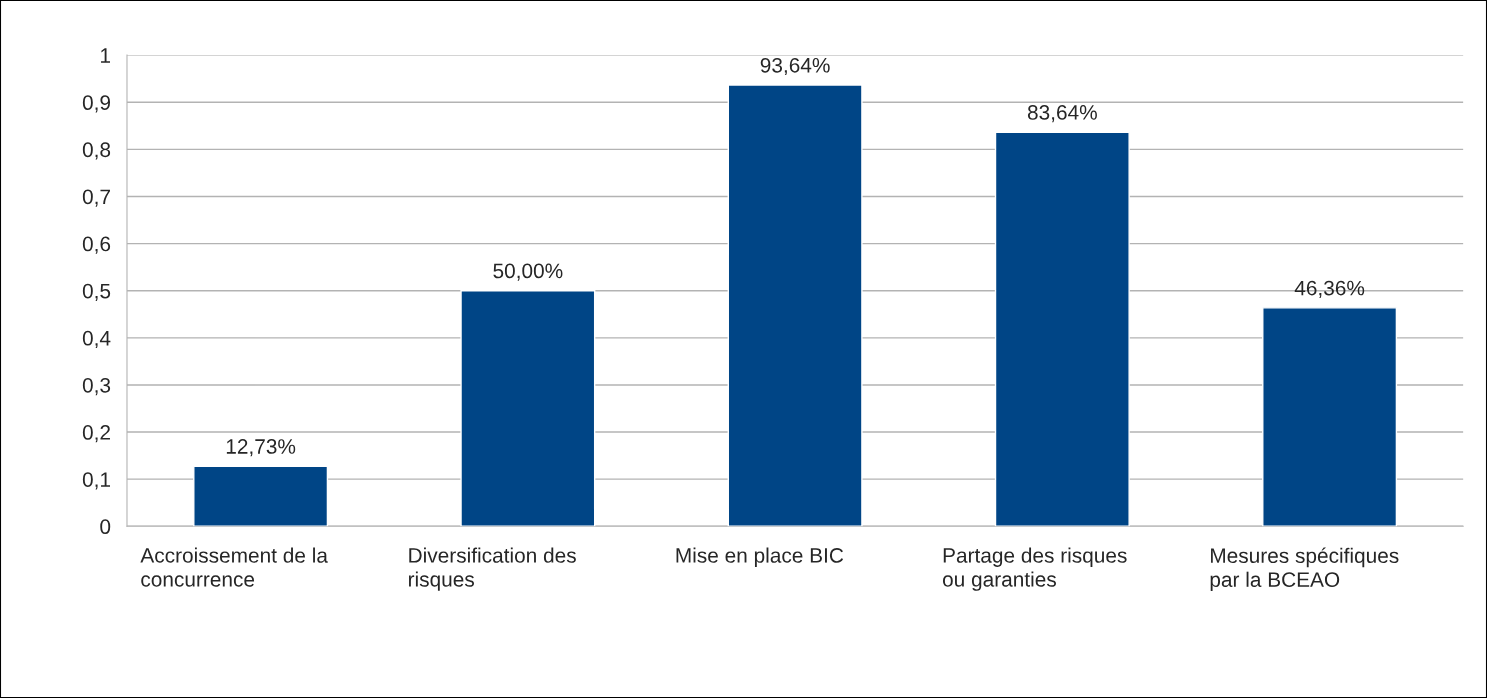 This screenshot has width=1487, height=698. What do you see at coordinates (795, 66) in the screenshot?
I see `data-label: 93,64%` at bounding box center [795, 66].